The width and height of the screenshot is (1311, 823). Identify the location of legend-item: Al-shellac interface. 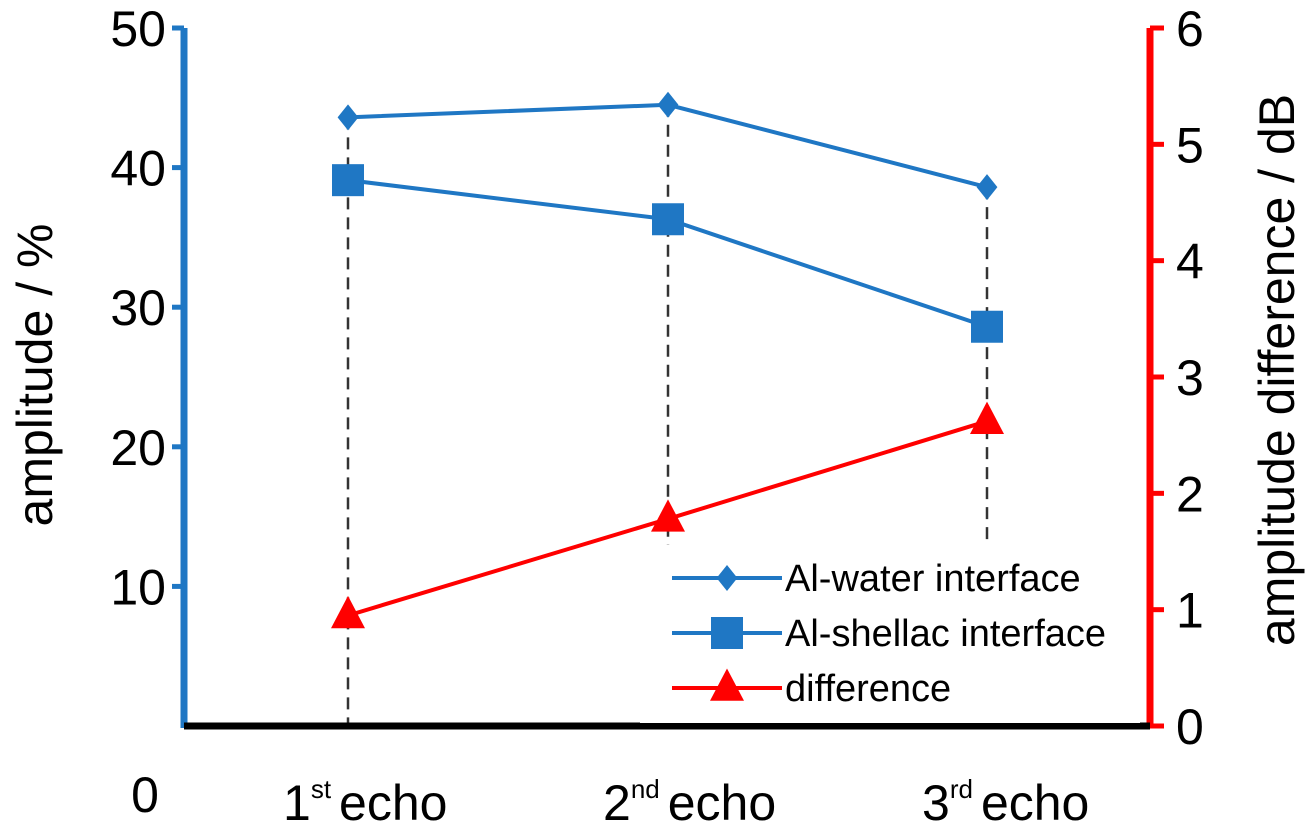
(889, 634).